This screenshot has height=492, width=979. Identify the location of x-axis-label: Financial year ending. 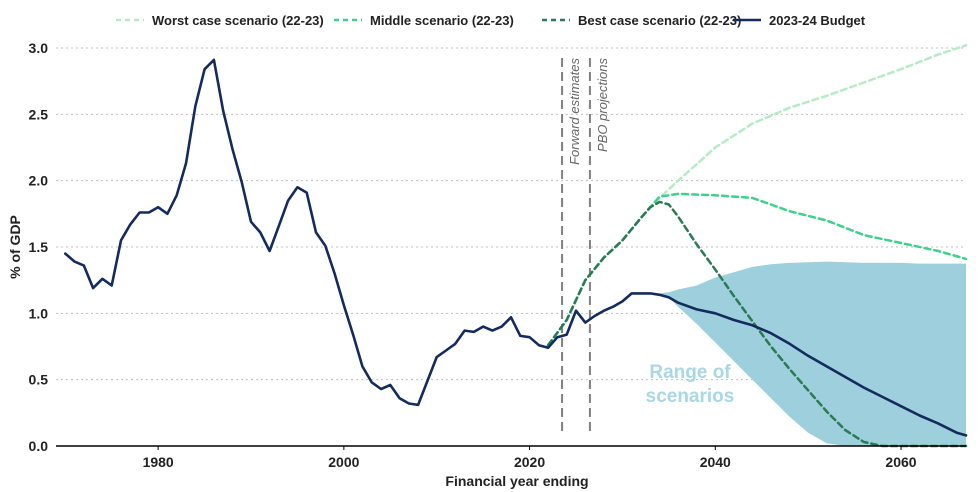
(516, 481).